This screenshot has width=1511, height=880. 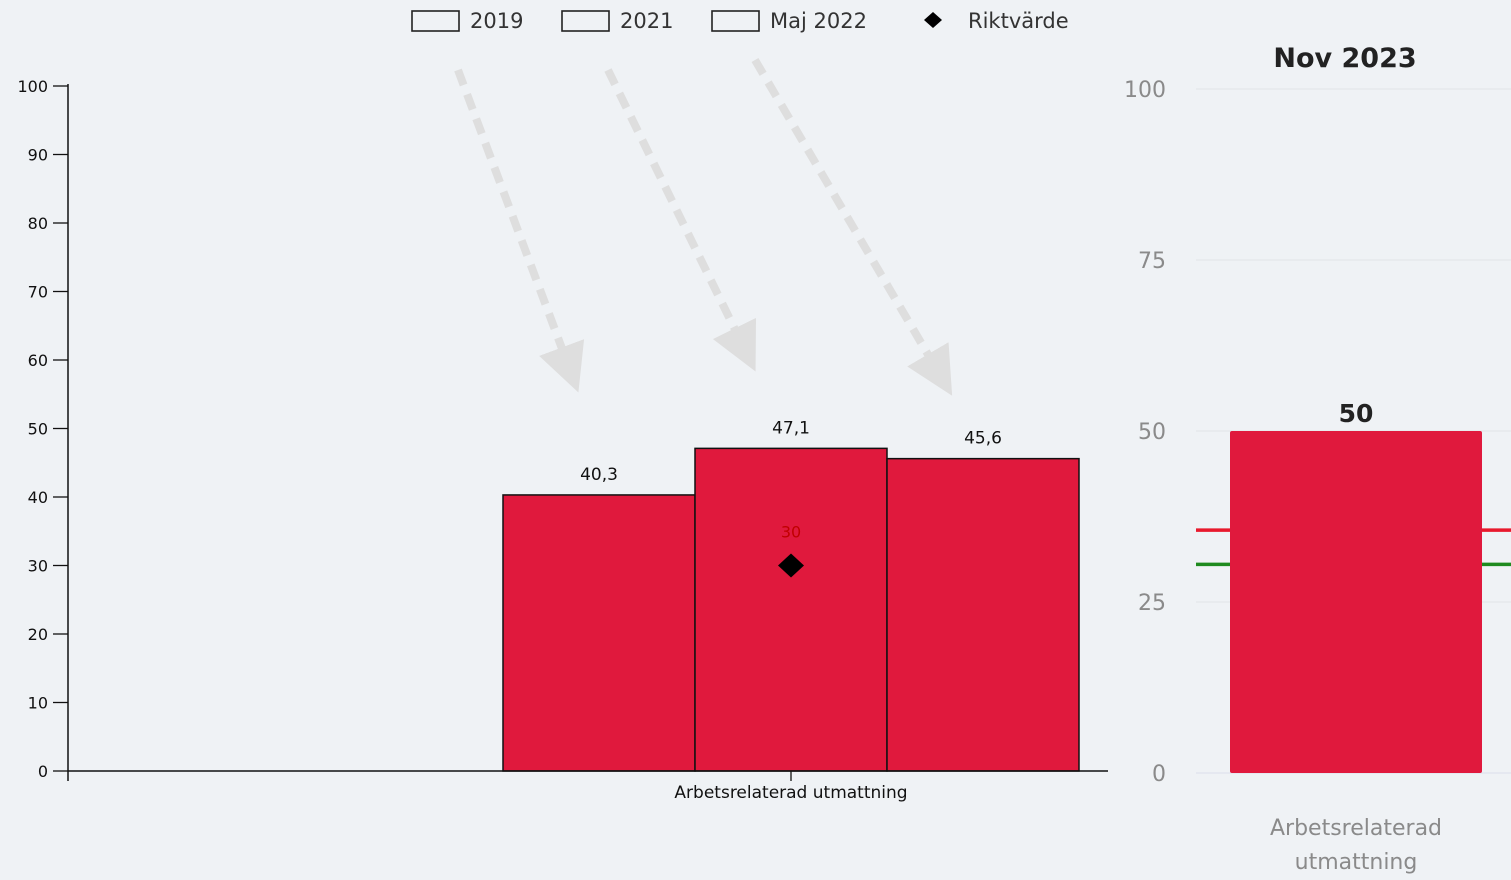 What do you see at coordinates (1018, 21) in the screenshot?
I see `legend-label-4: Riktvärde` at bounding box center [1018, 21].